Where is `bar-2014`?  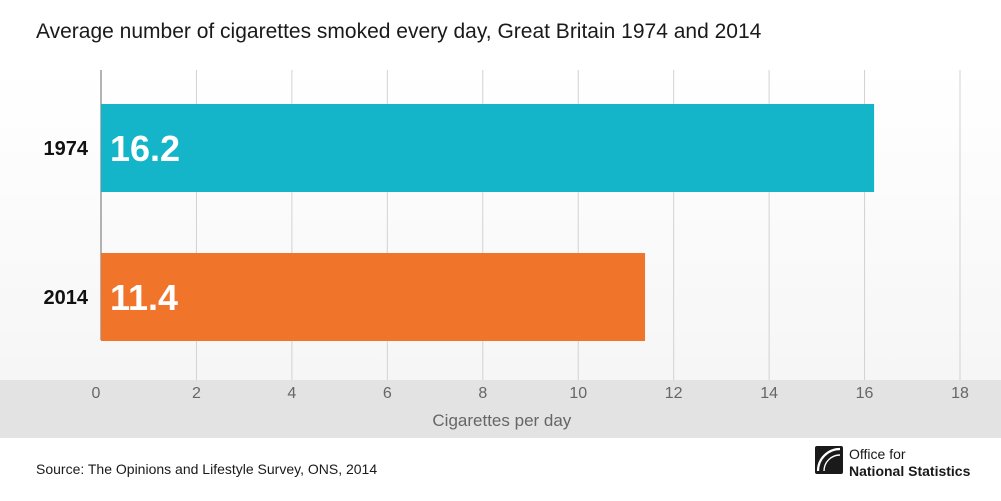 bar-2014 is located at coordinates (373, 297).